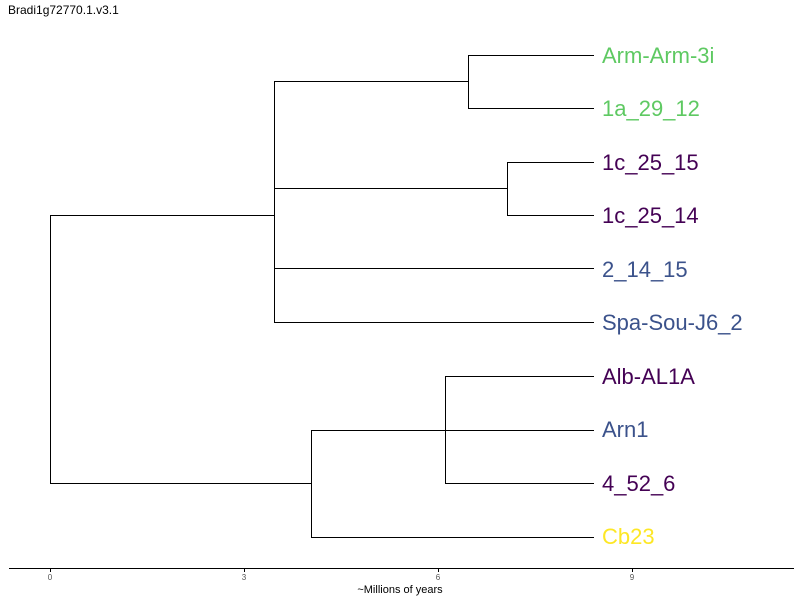 The image size is (800, 600). What do you see at coordinates (401, 582) in the screenshot?
I see `x-axis: 0 3 6 9 ~Millions of years` at bounding box center [401, 582].